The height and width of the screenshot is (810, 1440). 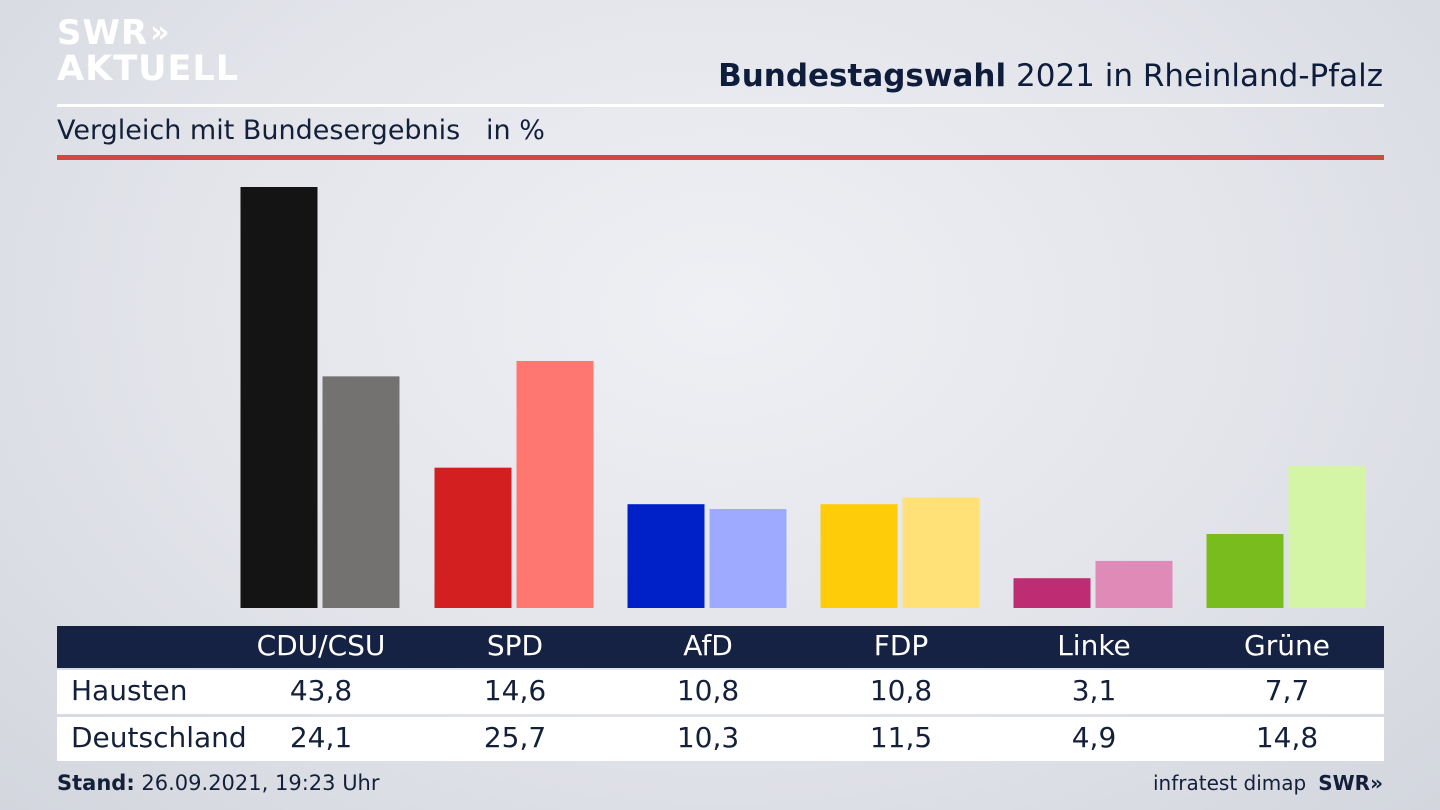 I want to click on table-cell: 10,3, so click(x=708, y=737).